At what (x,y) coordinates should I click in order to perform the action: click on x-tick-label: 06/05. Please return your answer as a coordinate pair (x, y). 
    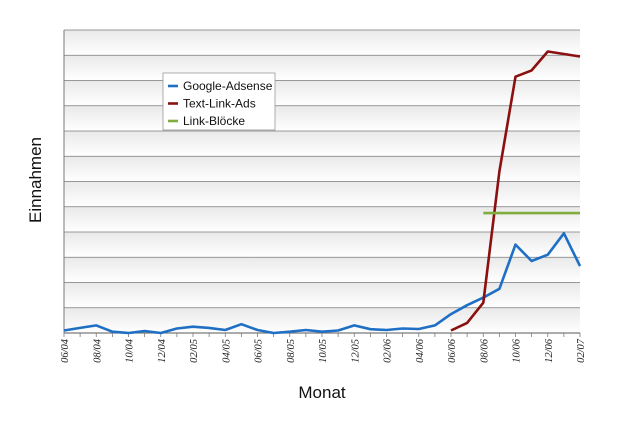
    Looking at the image, I should click on (259, 351).